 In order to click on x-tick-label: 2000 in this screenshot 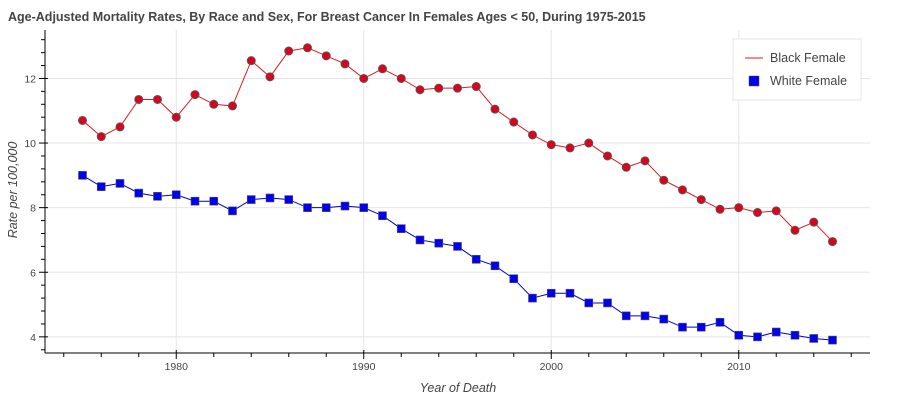, I will do `click(552, 367)`.